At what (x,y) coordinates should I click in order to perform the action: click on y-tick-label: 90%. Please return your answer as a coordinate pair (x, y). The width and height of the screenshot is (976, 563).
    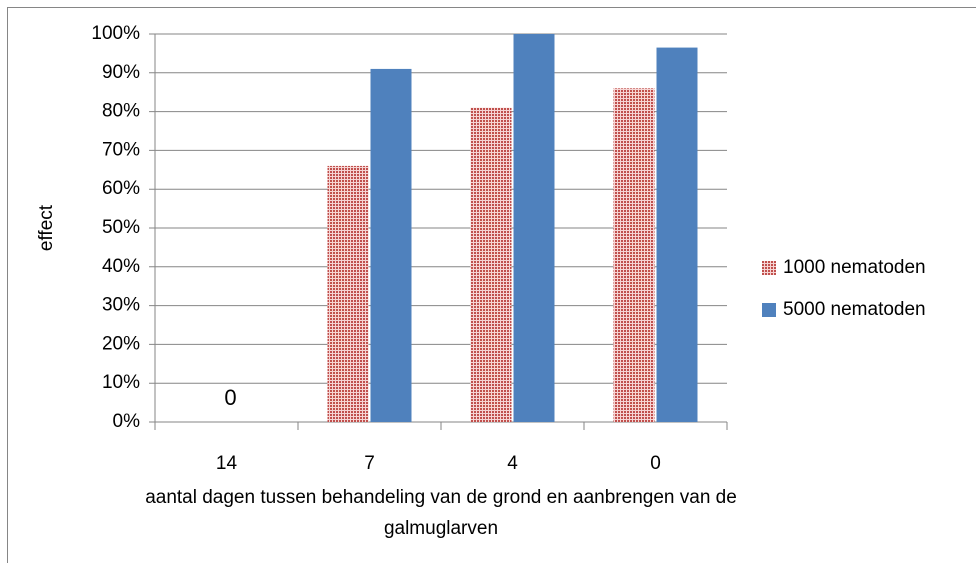
    Looking at the image, I should click on (121, 72).